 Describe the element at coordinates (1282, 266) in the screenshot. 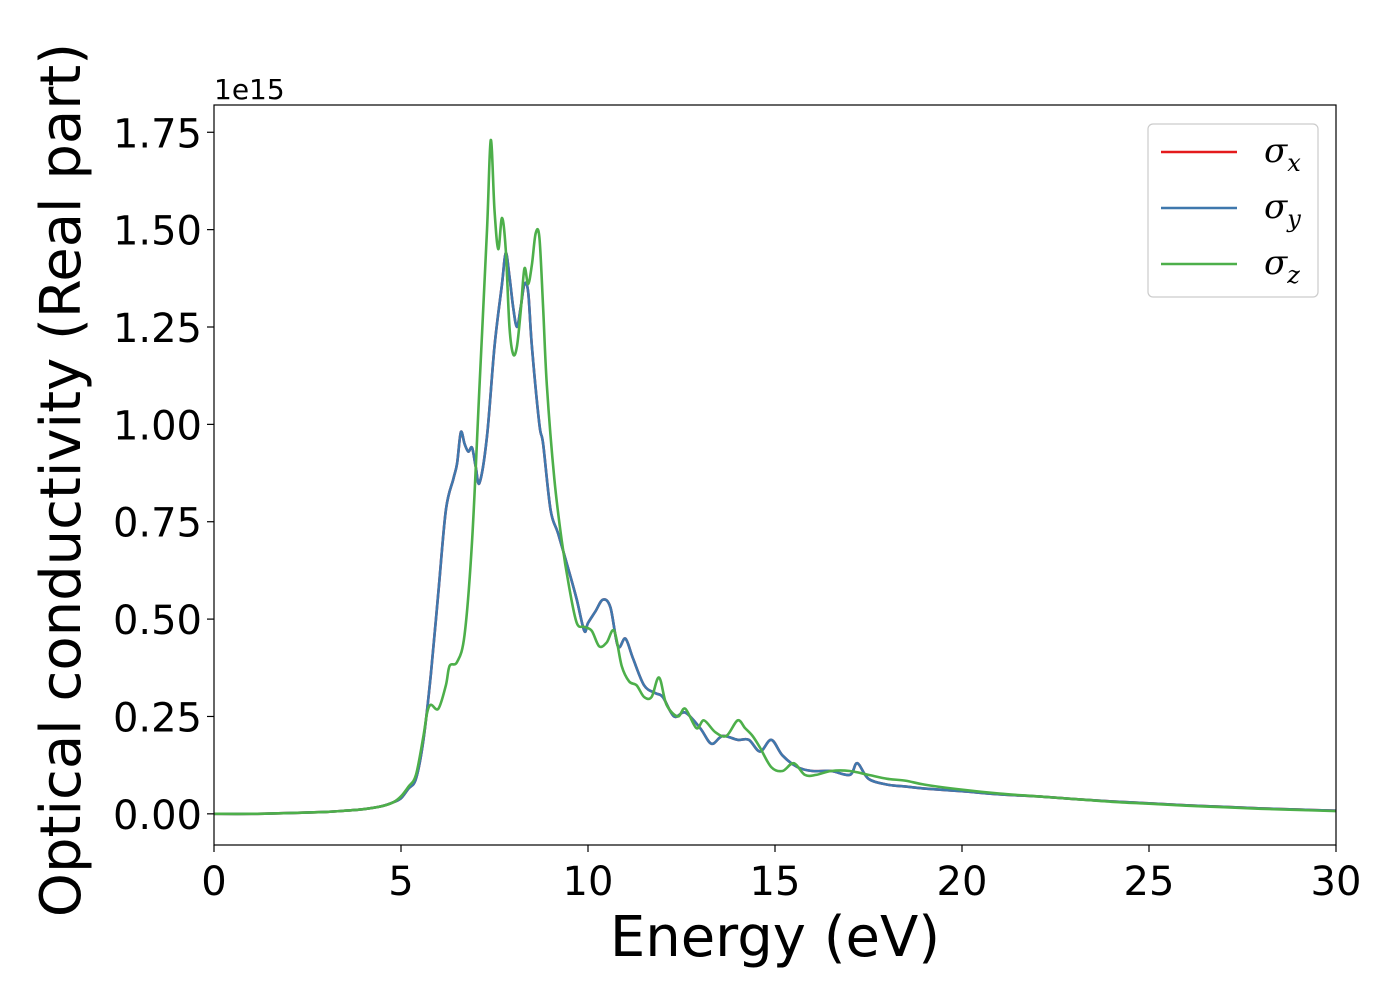

I see `legend-label-z: σz` at that location.